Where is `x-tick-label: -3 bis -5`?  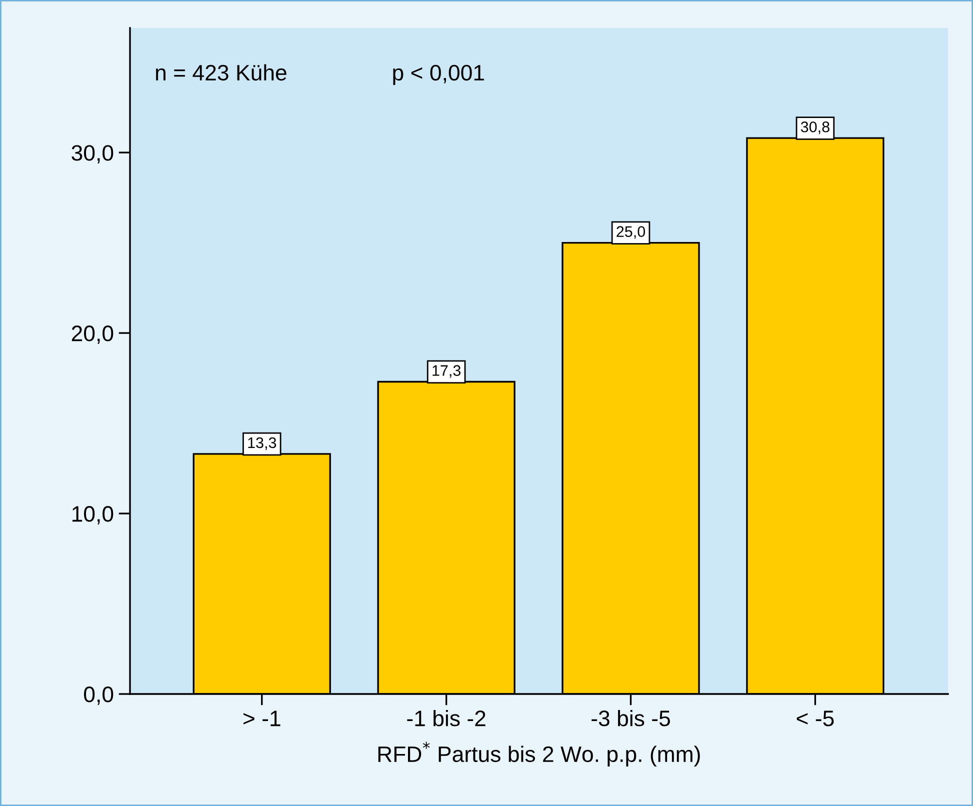
x-tick-label: -3 bis -5 is located at coordinates (631, 718).